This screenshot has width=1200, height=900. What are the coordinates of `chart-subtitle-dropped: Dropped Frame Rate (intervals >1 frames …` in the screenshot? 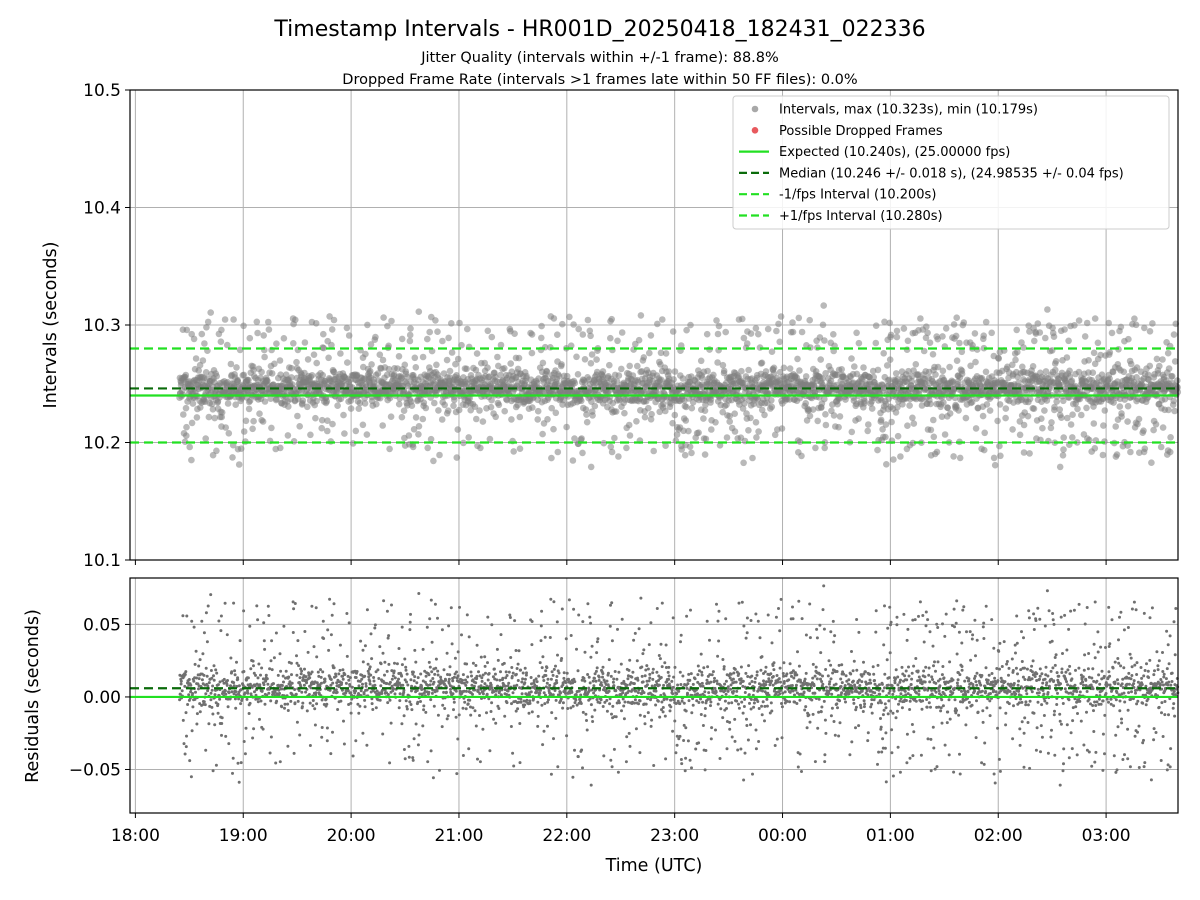 It's located at (599, 80).